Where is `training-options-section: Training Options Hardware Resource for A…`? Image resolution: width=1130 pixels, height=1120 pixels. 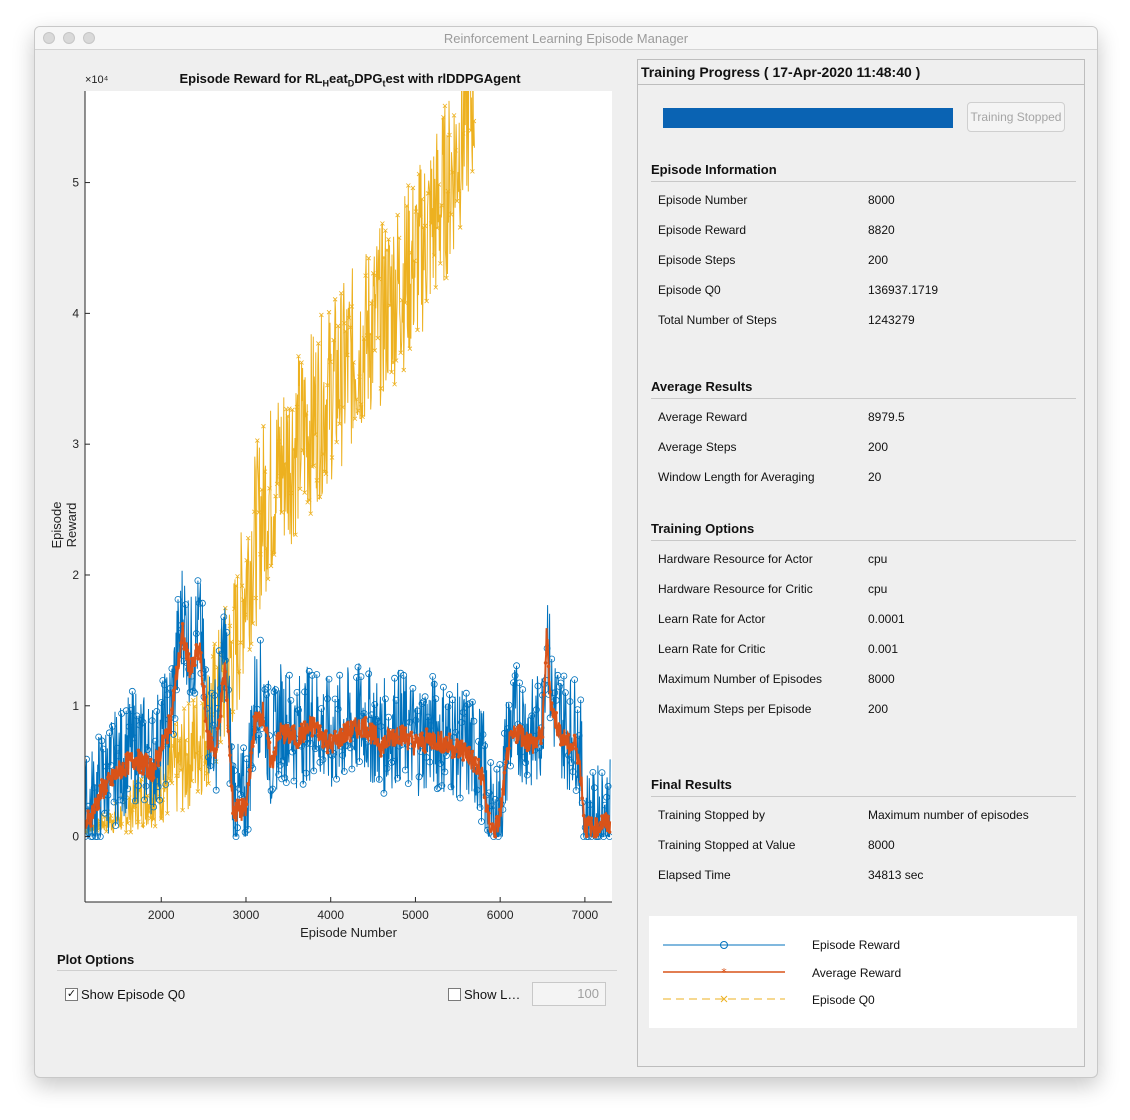 training-options-section: Training Options Hardware Resource for A… is located at coordinates (863, 618).